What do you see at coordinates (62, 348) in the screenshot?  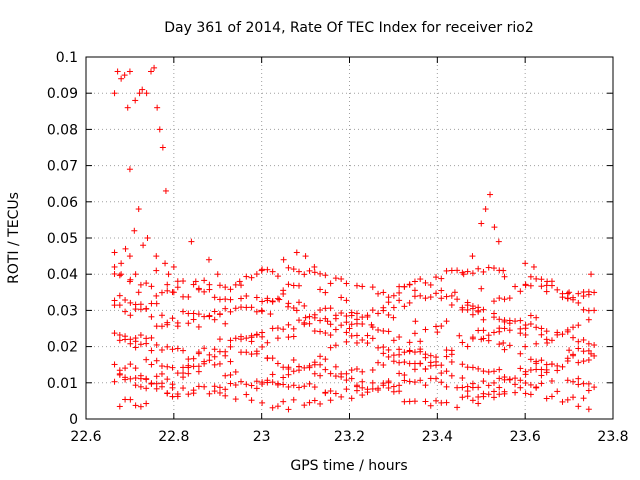 I see `y-tick-label: 0.02` at bounding box center [62, 348].